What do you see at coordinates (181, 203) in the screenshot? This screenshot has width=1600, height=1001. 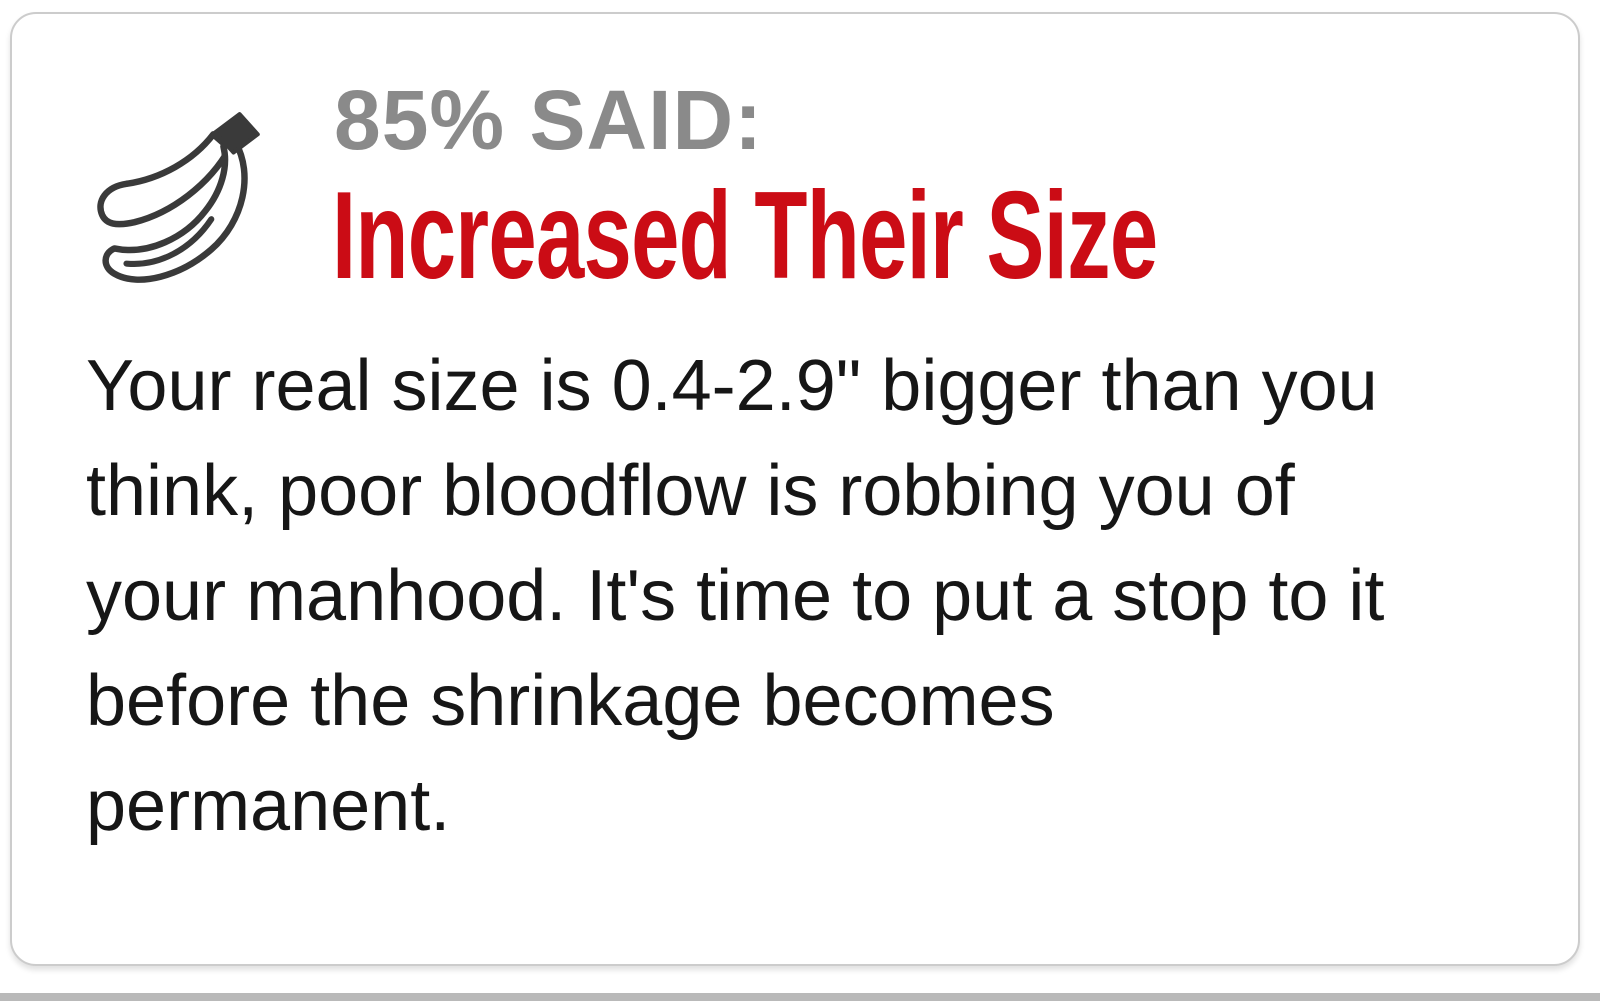 I see `bananas-icon` at bounding box center [181, 203].